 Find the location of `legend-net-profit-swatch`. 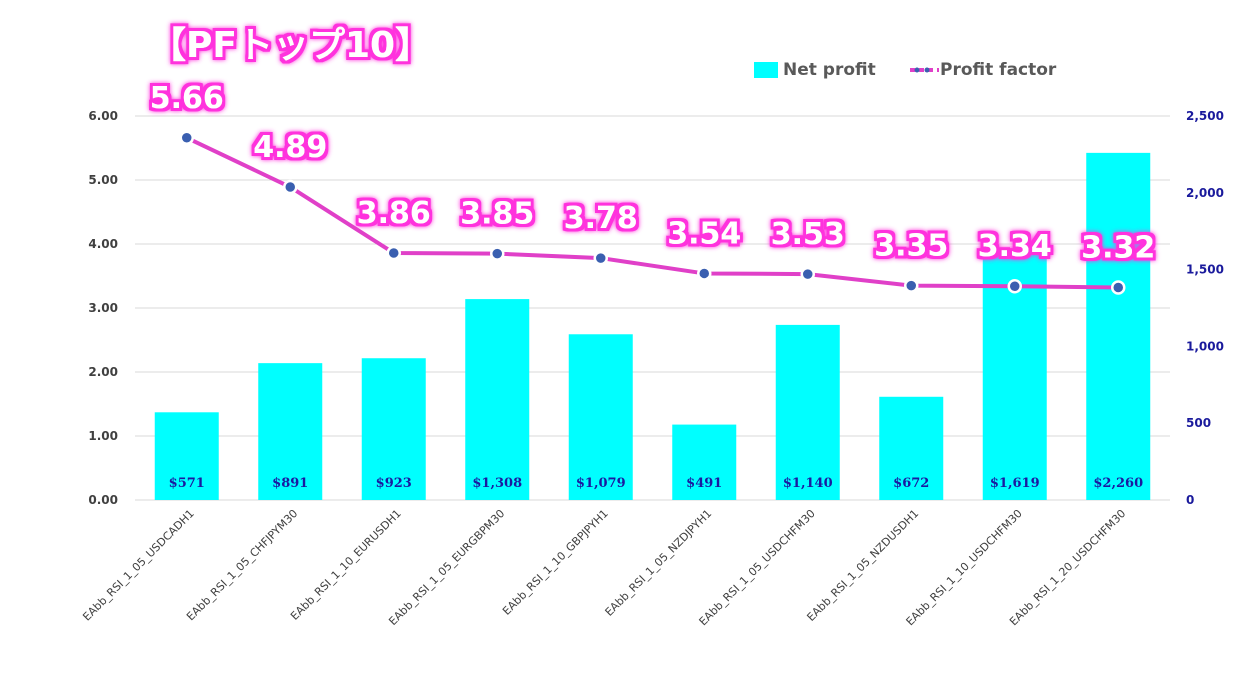

legend-net-profit-swatch is located at coordinates (766, 70).